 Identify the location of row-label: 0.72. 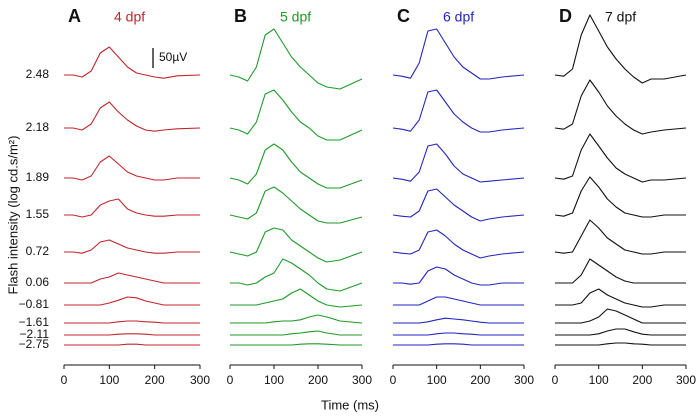
(38, 251).